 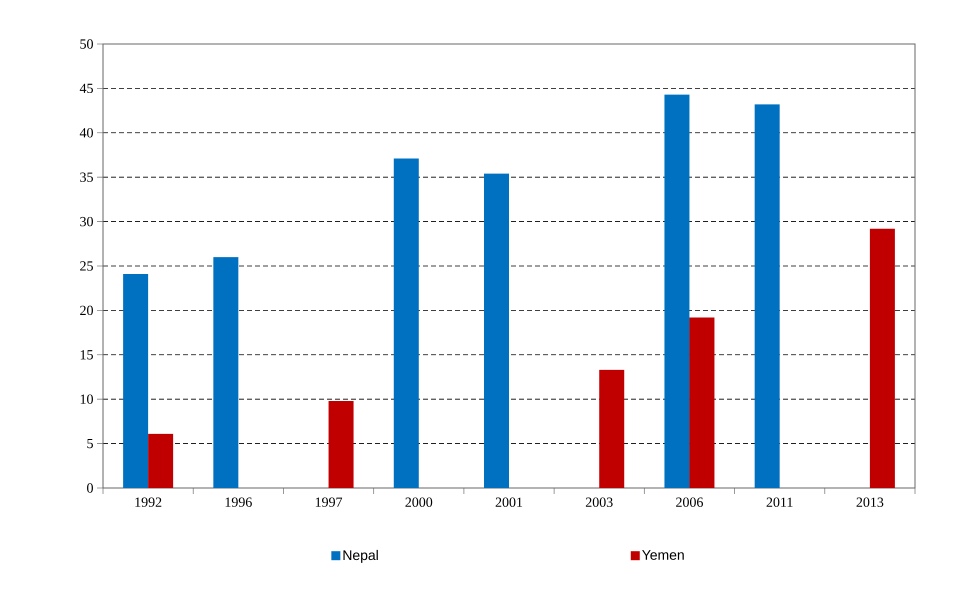 What do you see at coordinates (329, 502) in the screenshot?
I see `x-tick-label: 1997` at bounding box center [329, 502].